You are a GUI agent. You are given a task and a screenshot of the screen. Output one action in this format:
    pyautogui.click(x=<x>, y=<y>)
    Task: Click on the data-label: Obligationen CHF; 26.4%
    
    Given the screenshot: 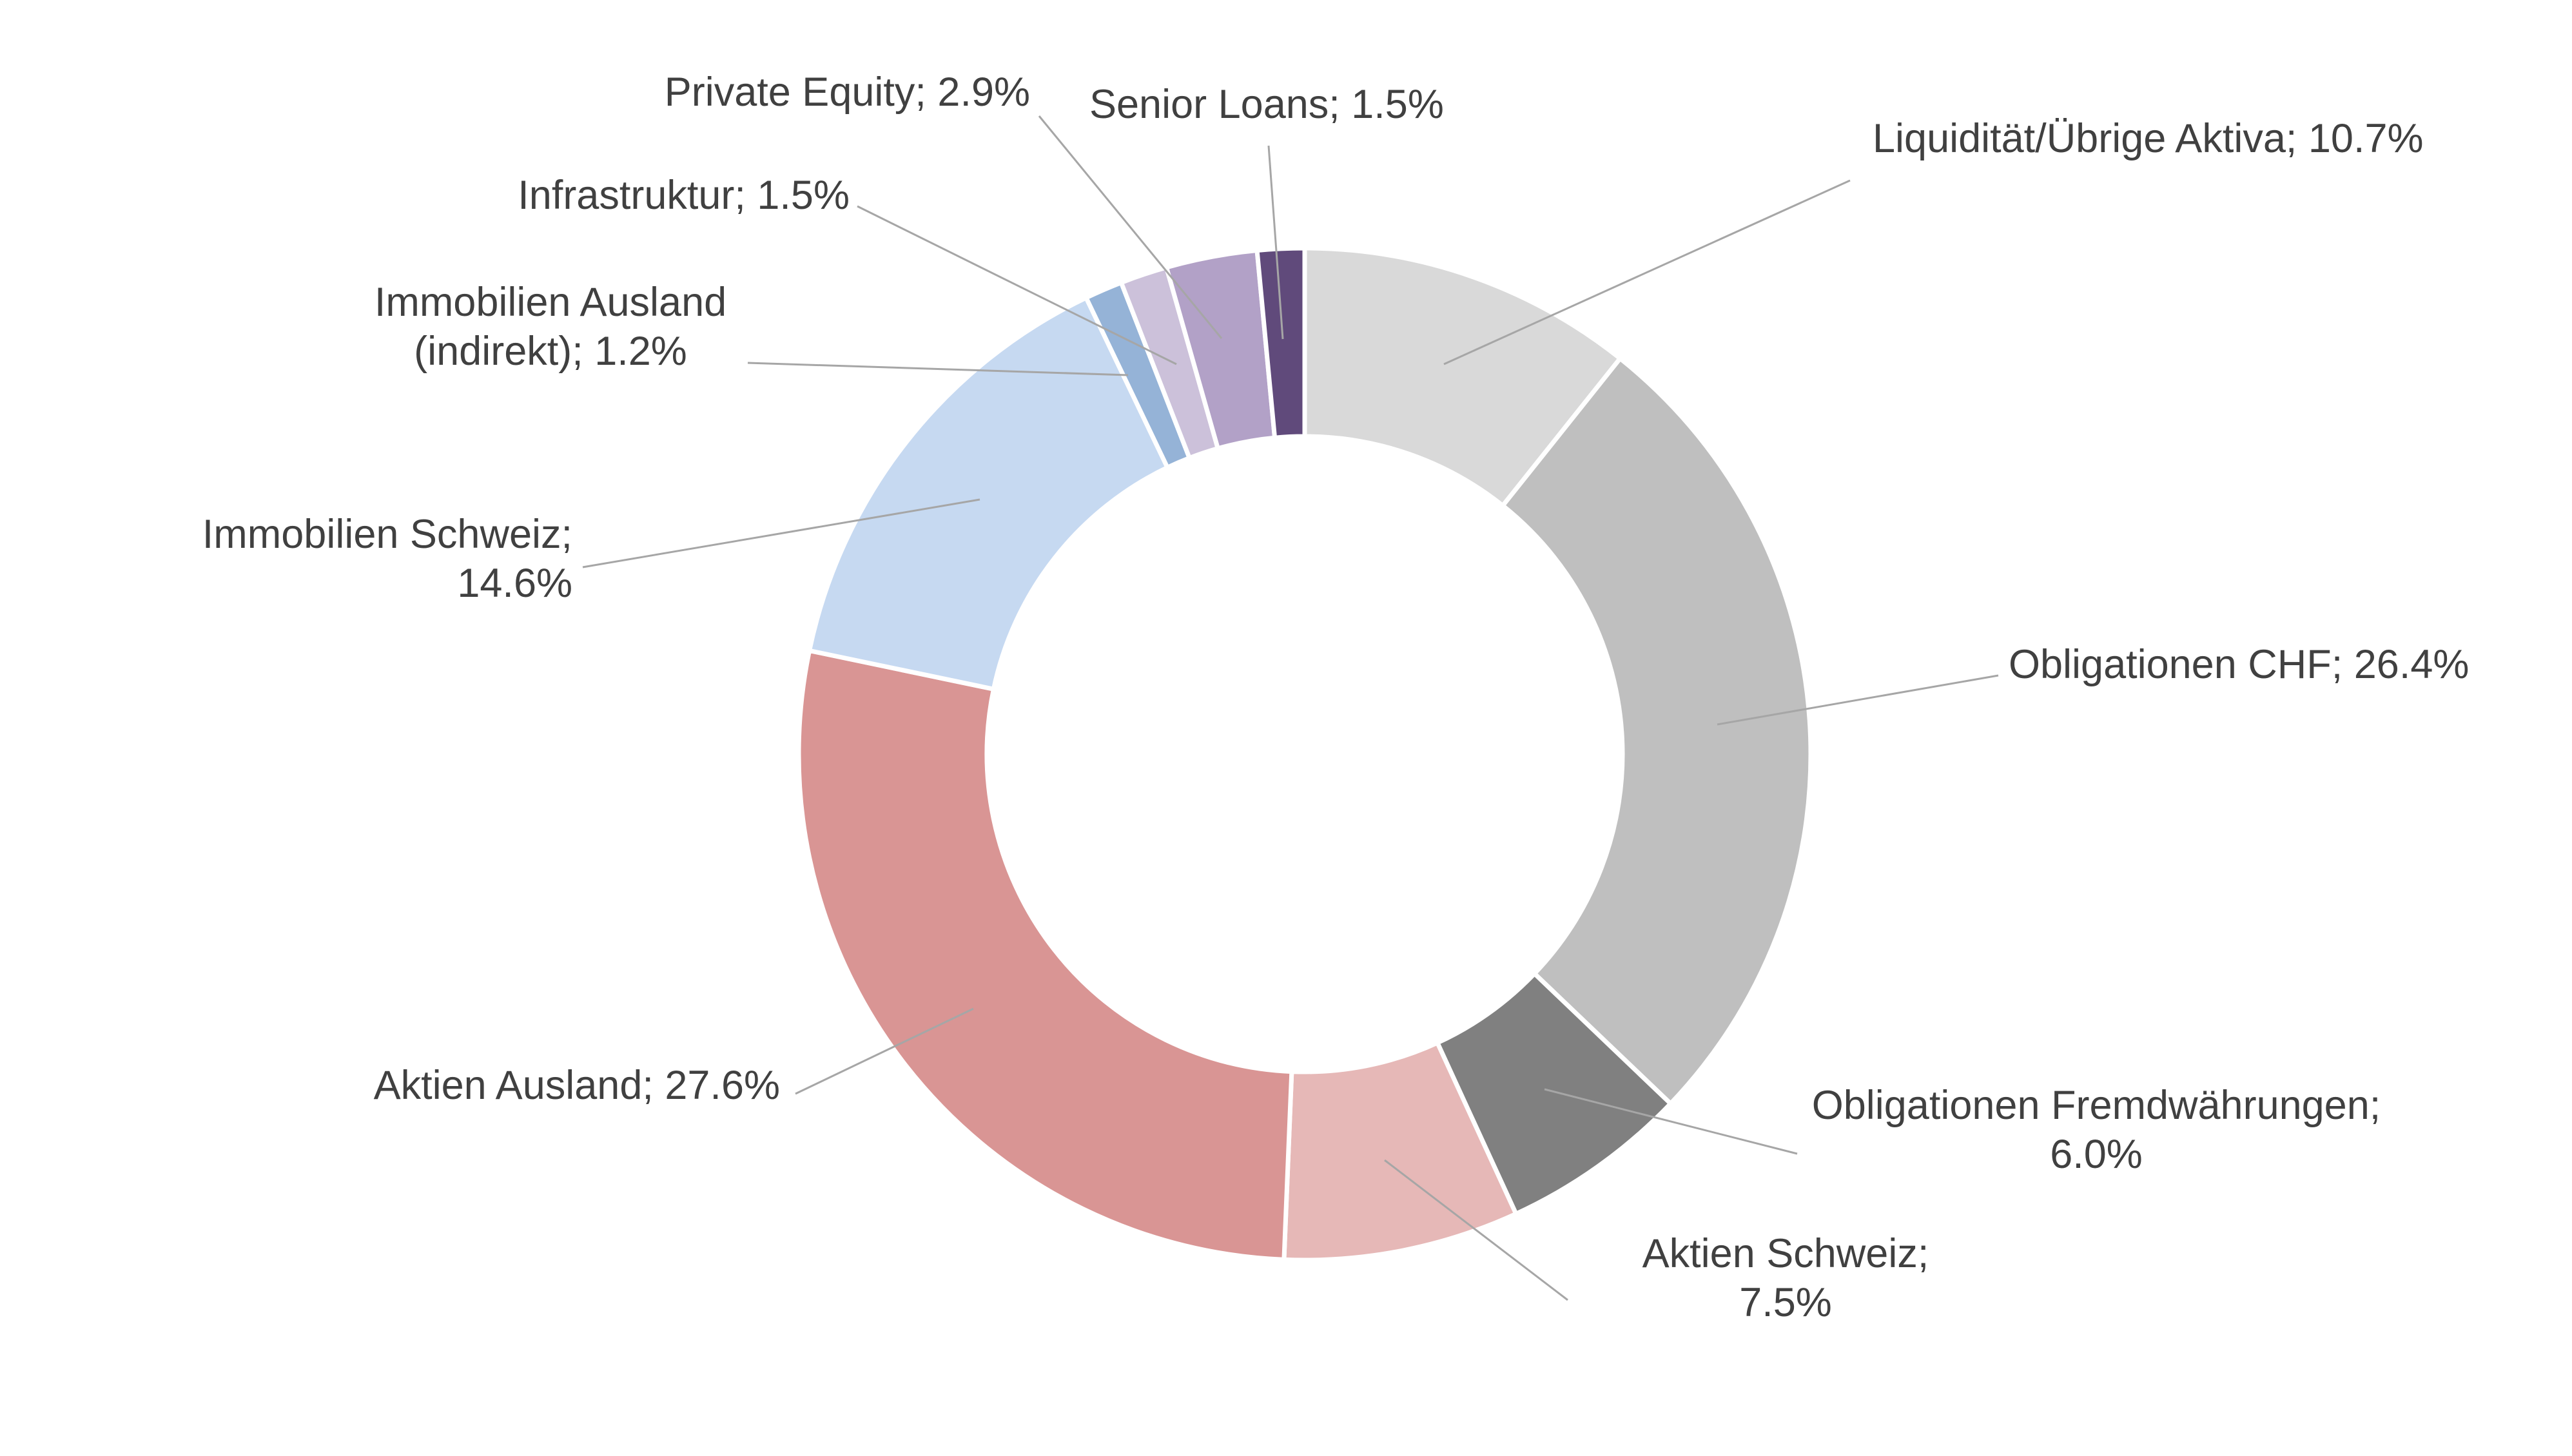 What is the action you would take?
    pyautogui.click(x=2239, y=664)
    